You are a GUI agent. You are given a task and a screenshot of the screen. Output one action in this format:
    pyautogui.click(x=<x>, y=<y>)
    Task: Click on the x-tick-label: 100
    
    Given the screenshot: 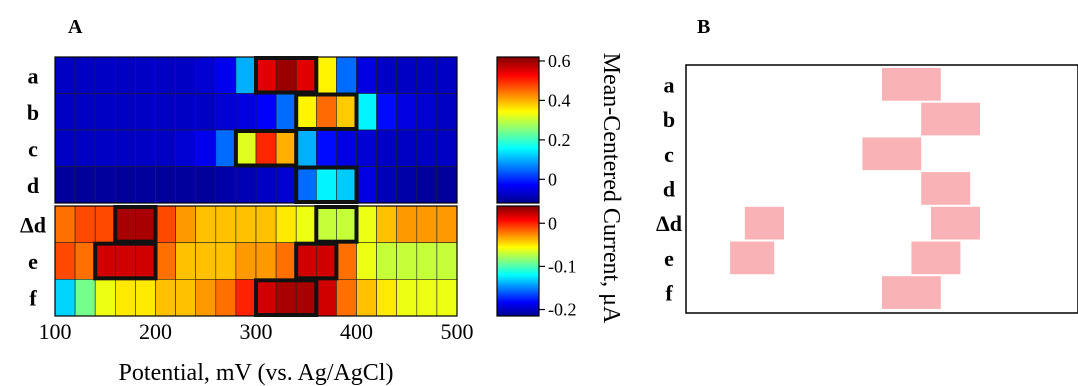 What is the action you would take?
    pyautogui.click(x=55, y=331)
    